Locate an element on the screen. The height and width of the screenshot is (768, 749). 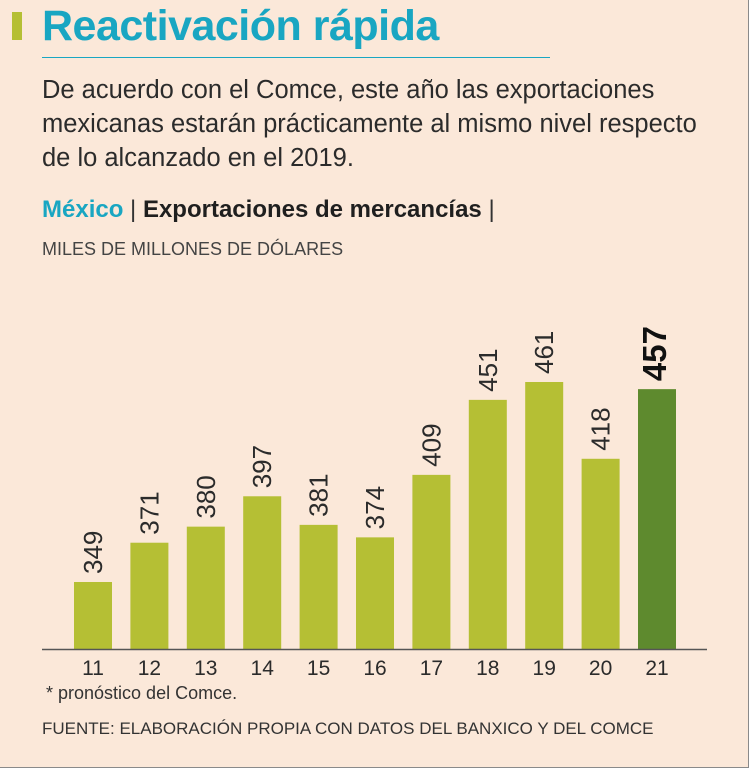
x-tick-label: 13 is located at coordinates (205, 668).